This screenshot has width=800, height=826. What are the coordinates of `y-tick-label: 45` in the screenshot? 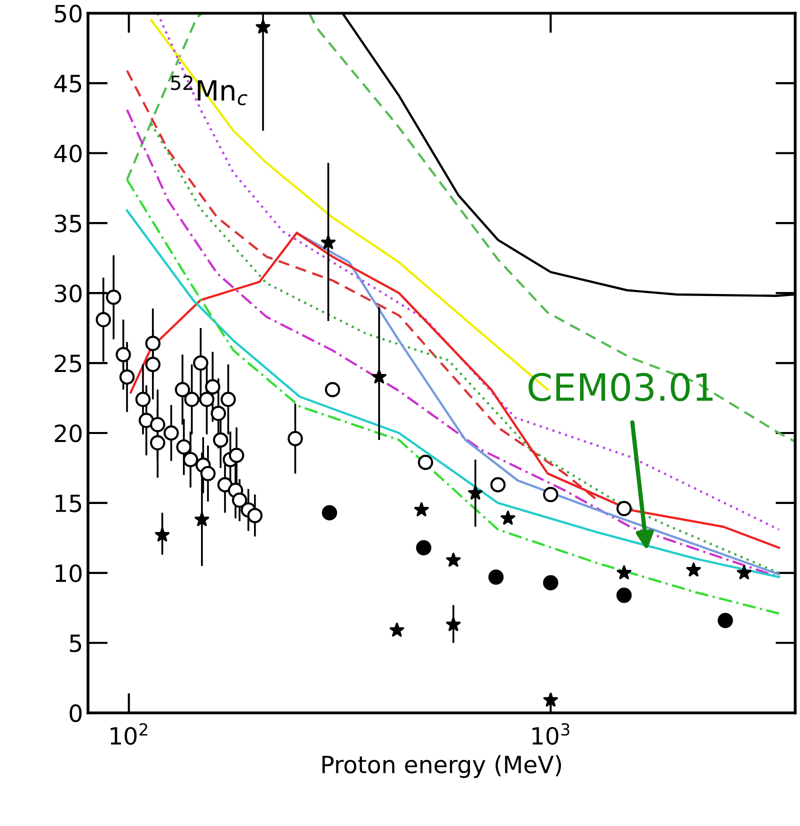 It's located at (68, 83).